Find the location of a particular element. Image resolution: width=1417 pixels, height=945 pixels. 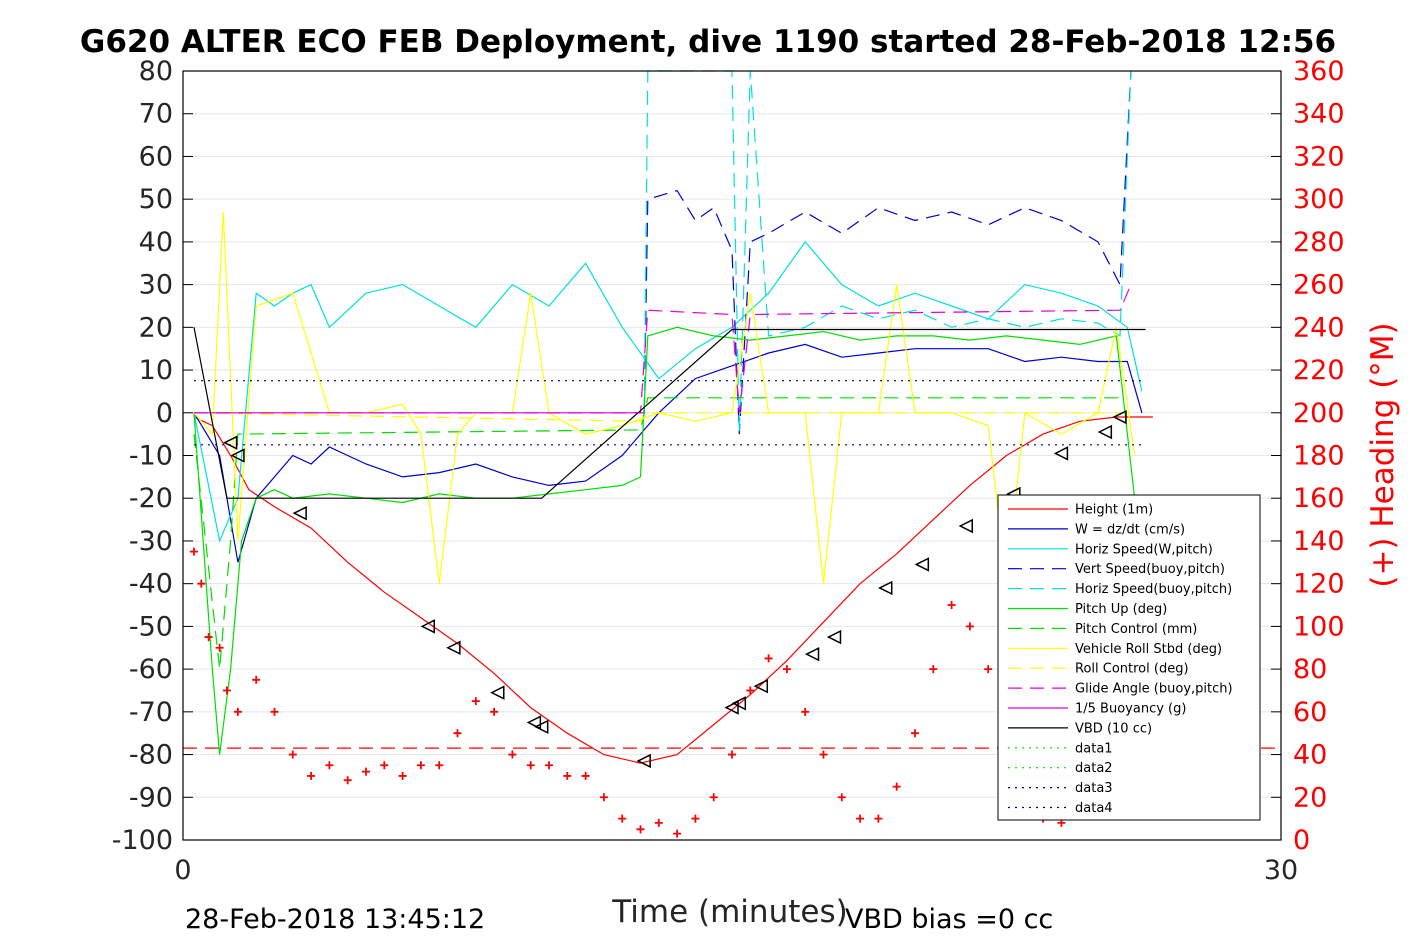

right-tick-label: 140 is located at coordinates (1319, 541).